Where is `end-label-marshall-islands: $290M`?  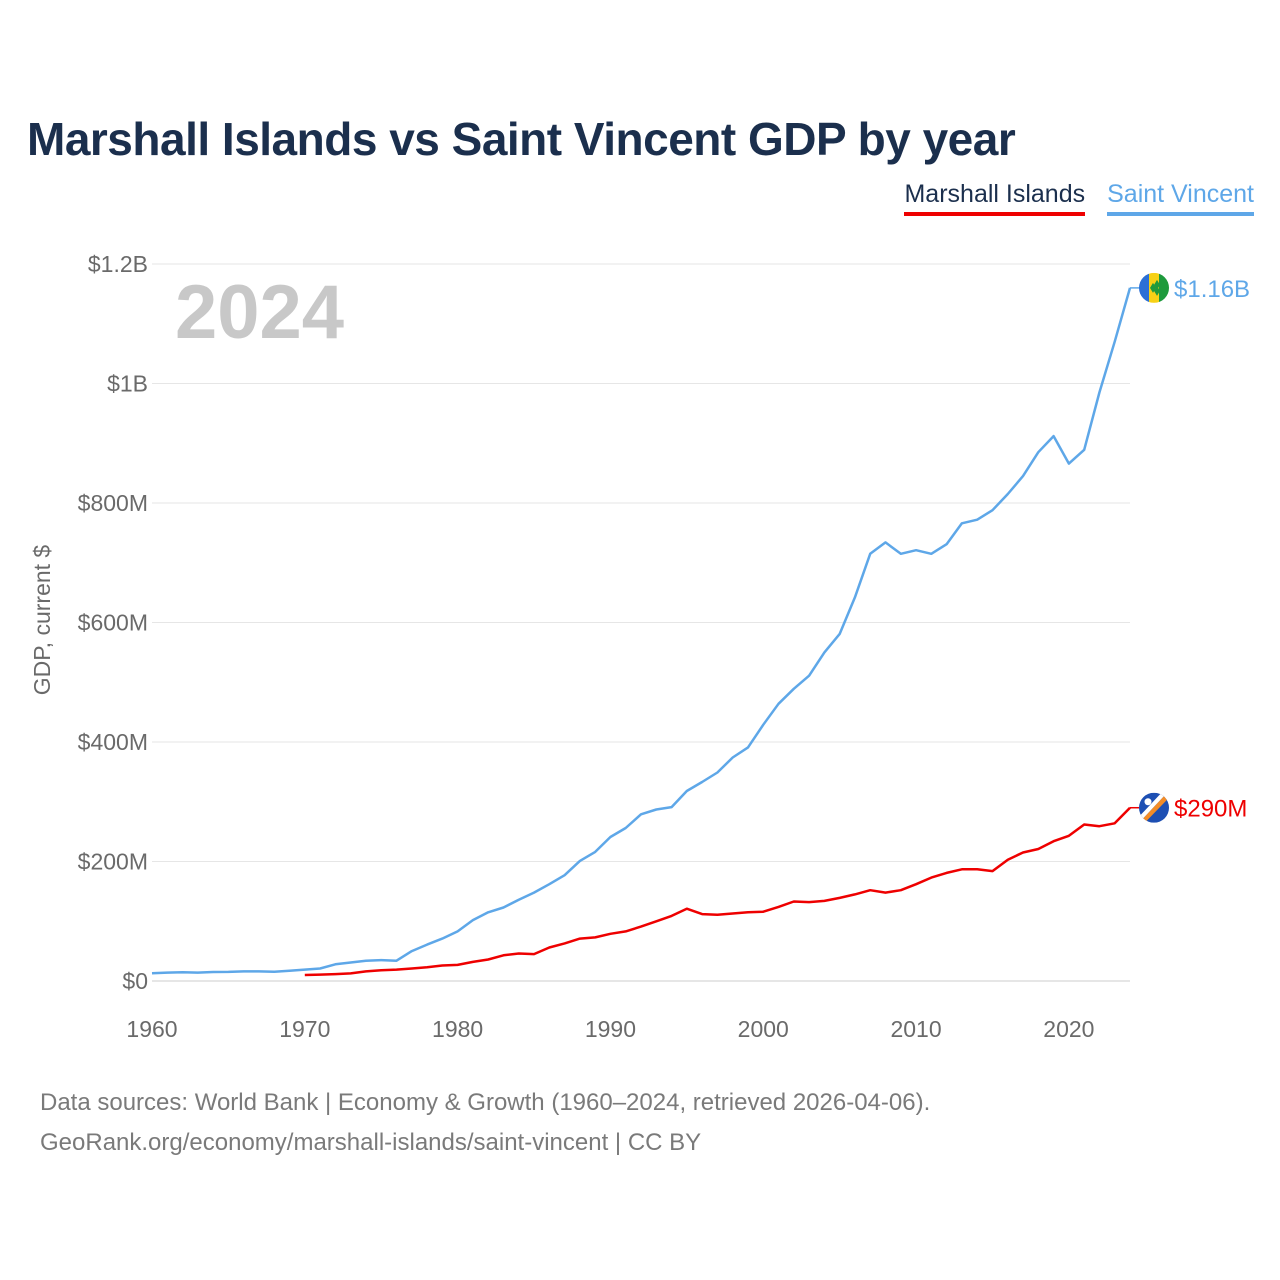 end-label-marshall-islands: $290M is located at coordinates (1210, 809).